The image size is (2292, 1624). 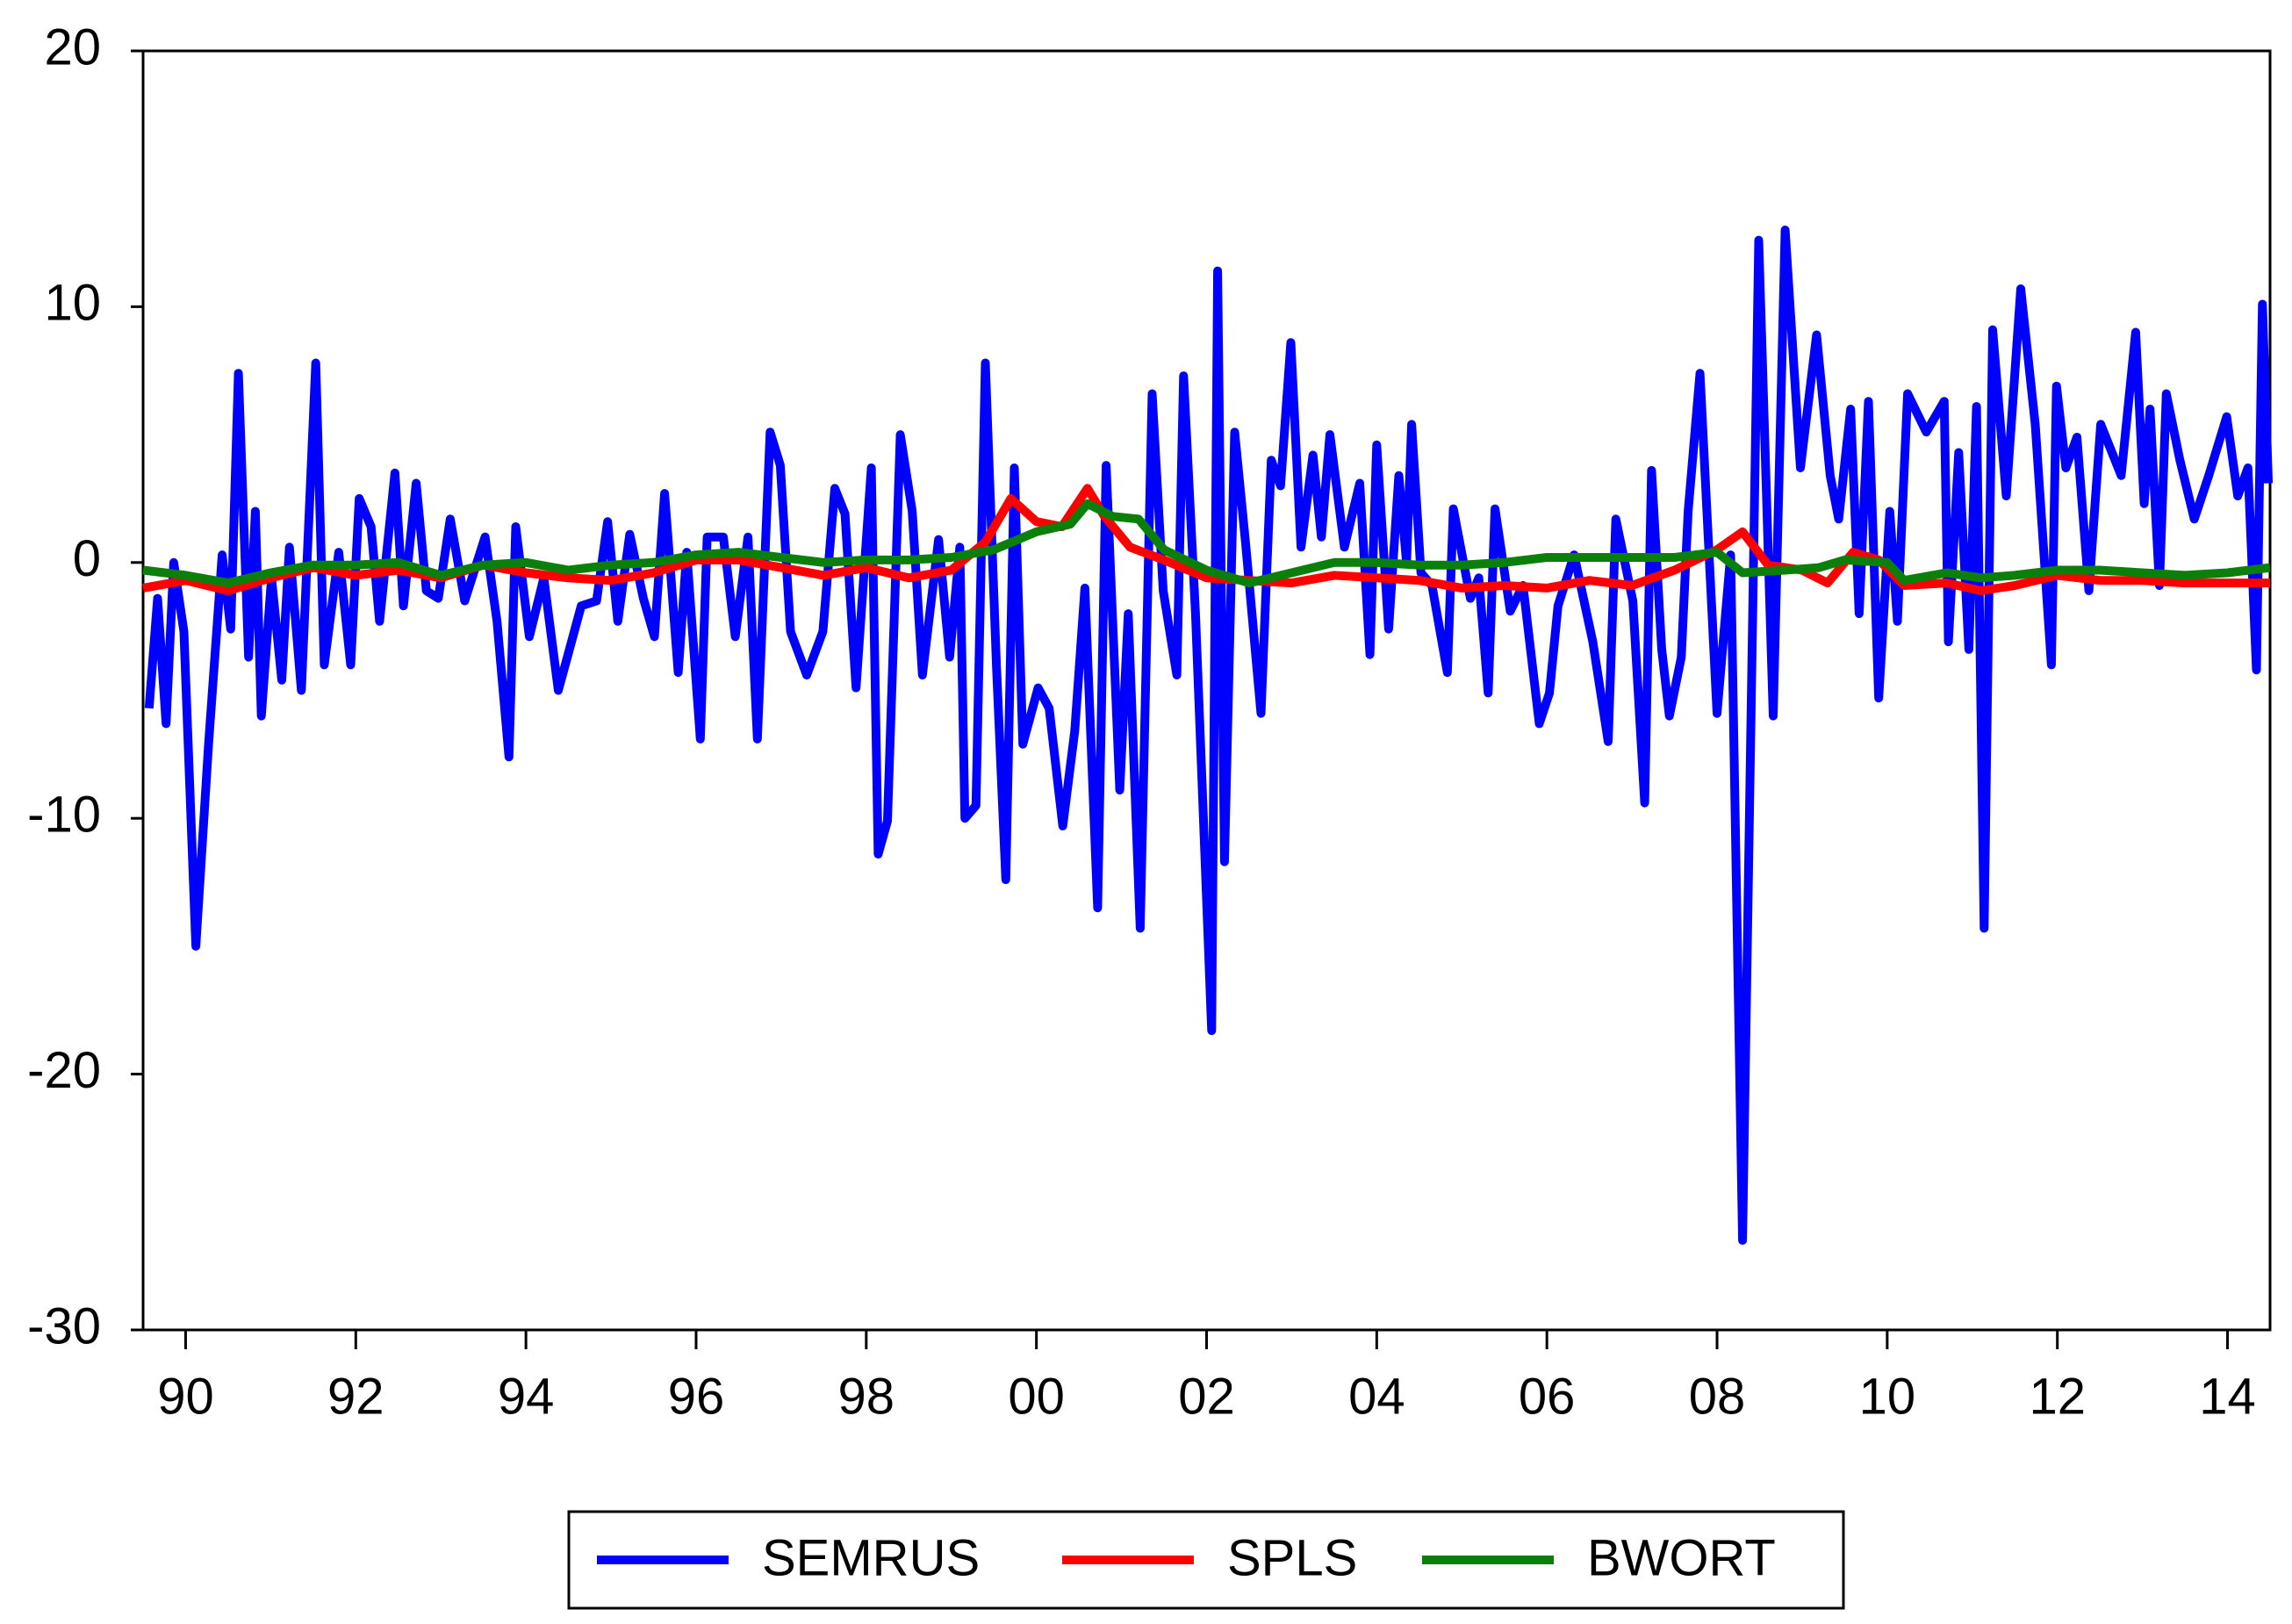 What do you see at coordinates (1206, 1397) in the screenshot?
I see `x-tick-label: 02` at bounding box center [1206, 1397].